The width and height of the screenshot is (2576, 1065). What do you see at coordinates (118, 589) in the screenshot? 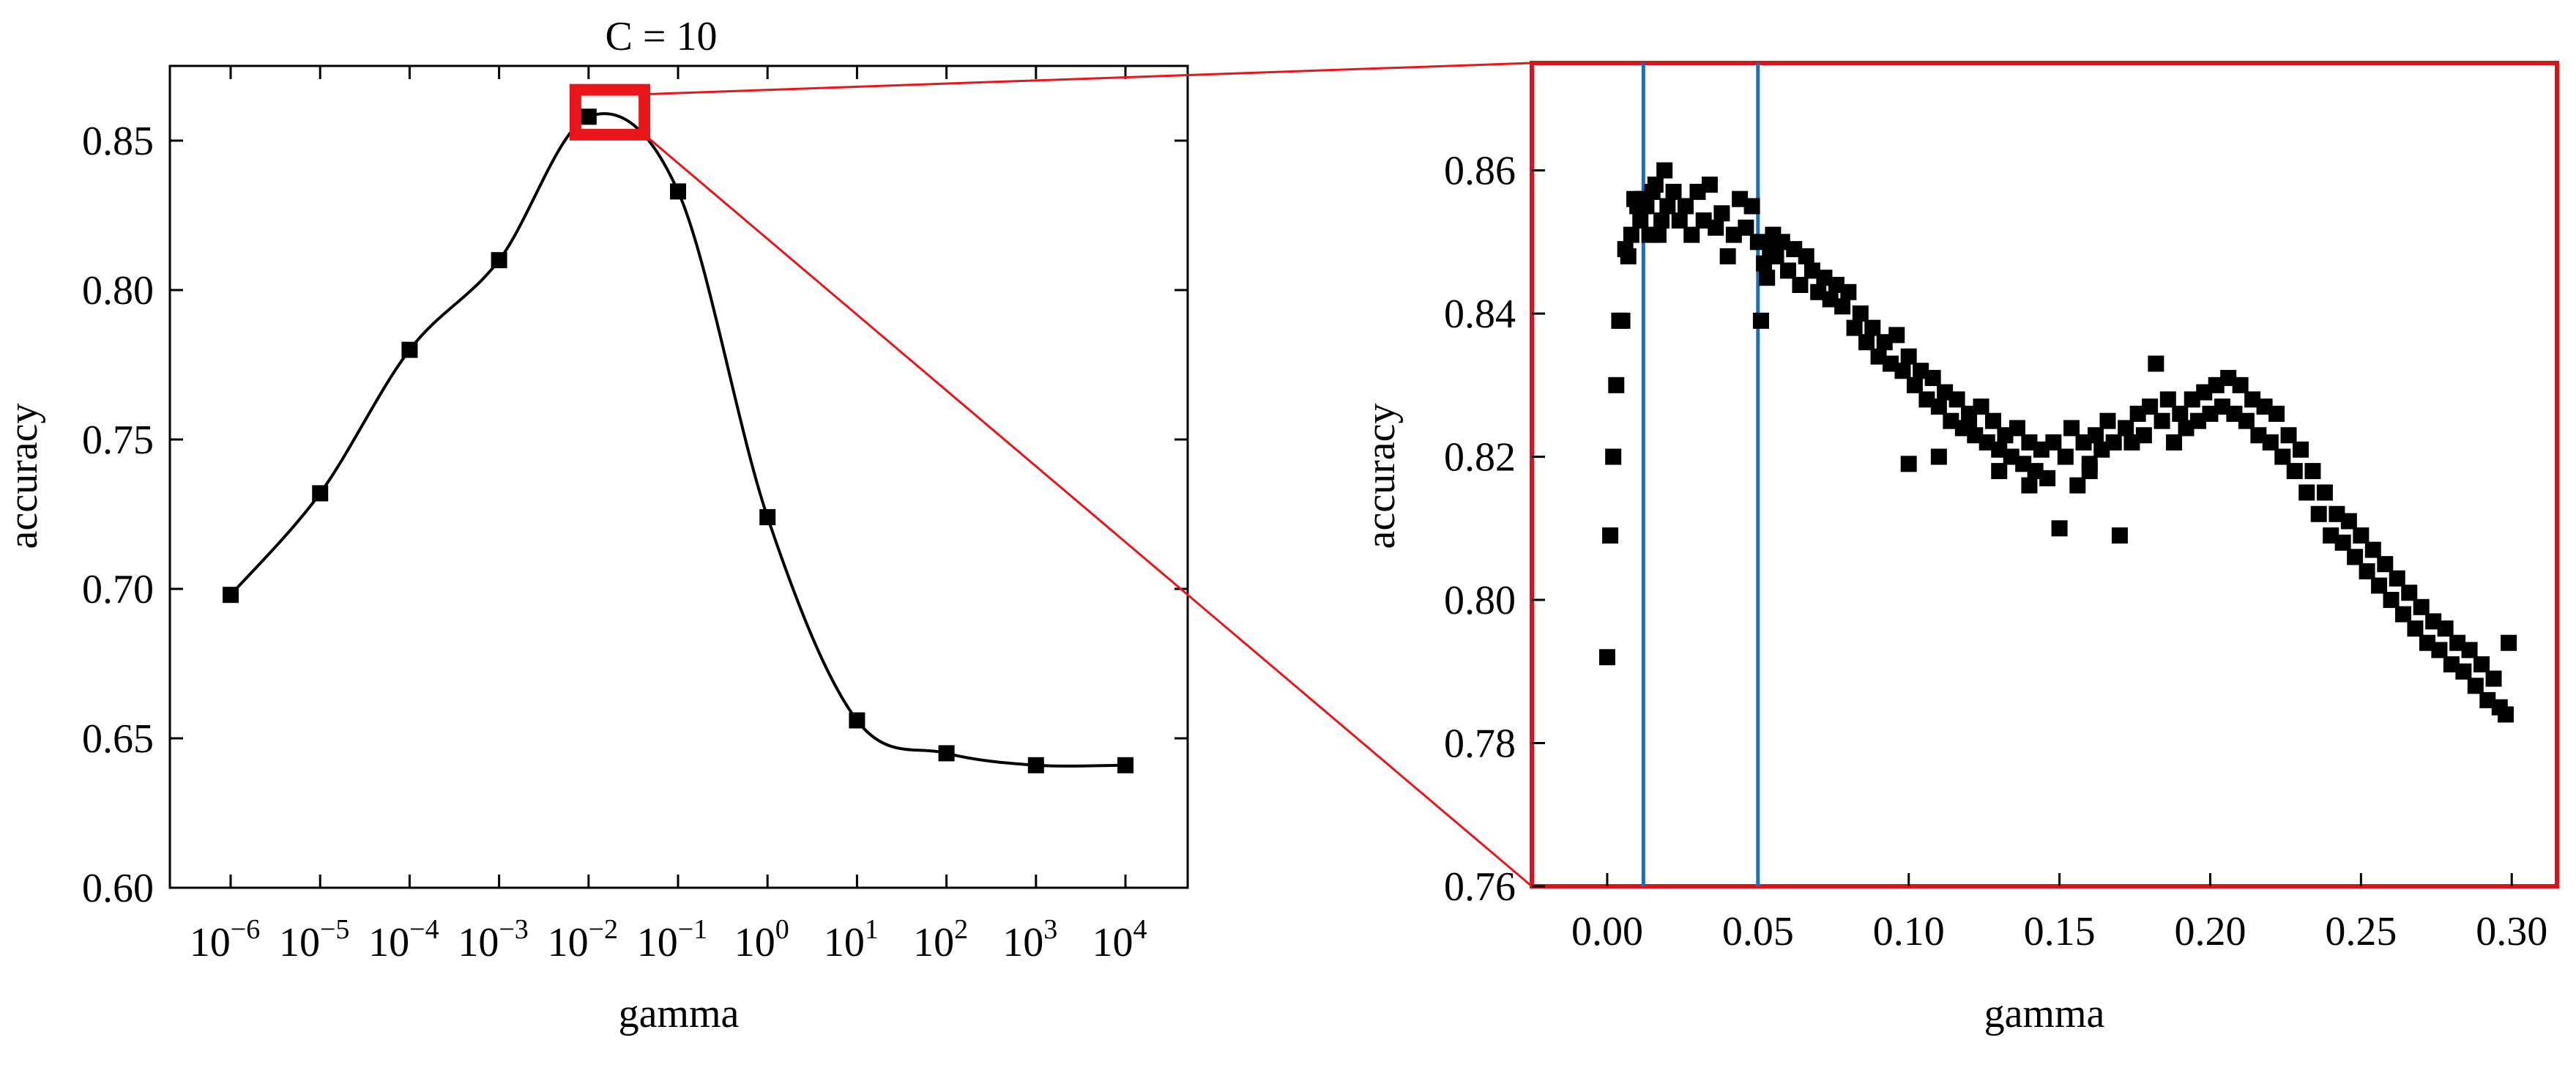
I see `left-y-tick-label: 0.70` at bounding box center [118, 589].